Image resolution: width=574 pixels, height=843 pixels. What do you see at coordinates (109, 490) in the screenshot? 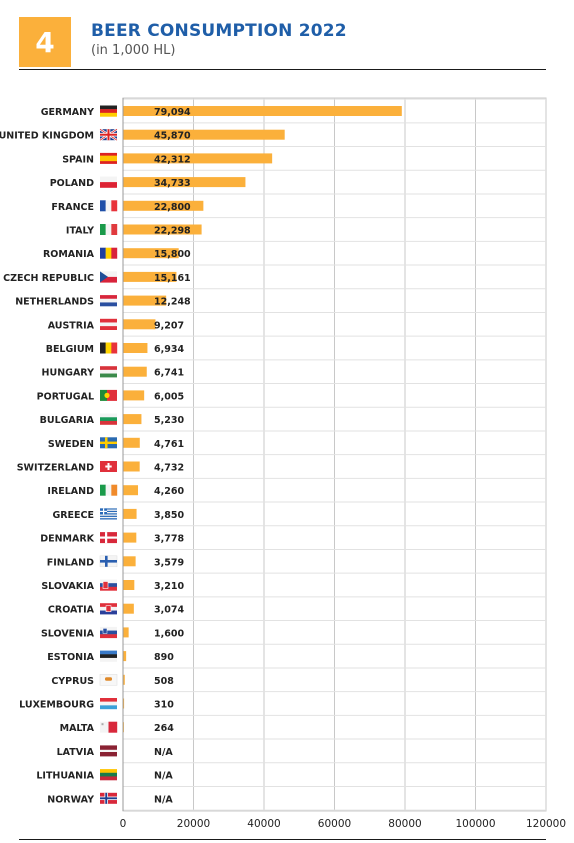
I see `ireland-flag-icon` at bounding box center [109, 490].